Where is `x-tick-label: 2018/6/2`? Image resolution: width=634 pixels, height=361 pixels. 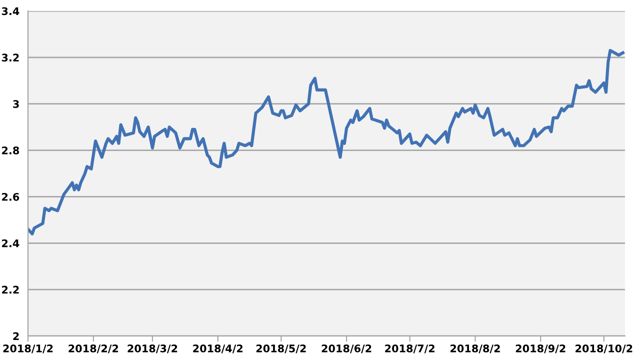
x-tick-label: 2018/6/2 is located at coordinates (347, 349).